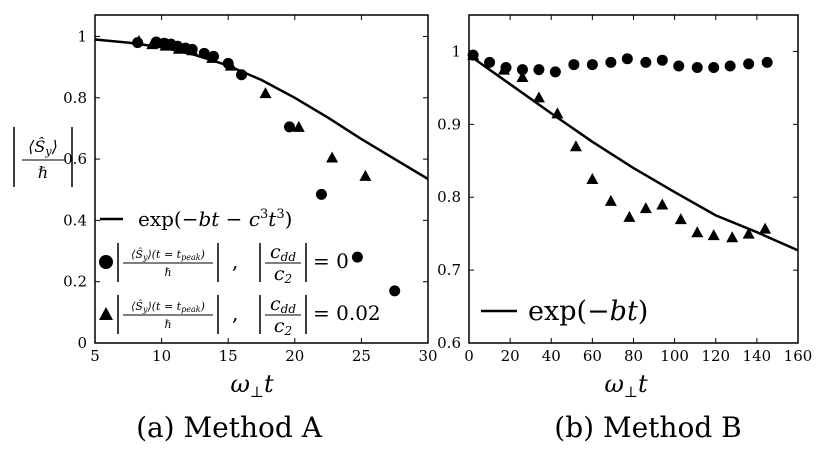  What do you see at coordinates (161, 356) in the screenshot?
I see `x-tick-label: 10` at bounding box center [161, 356].